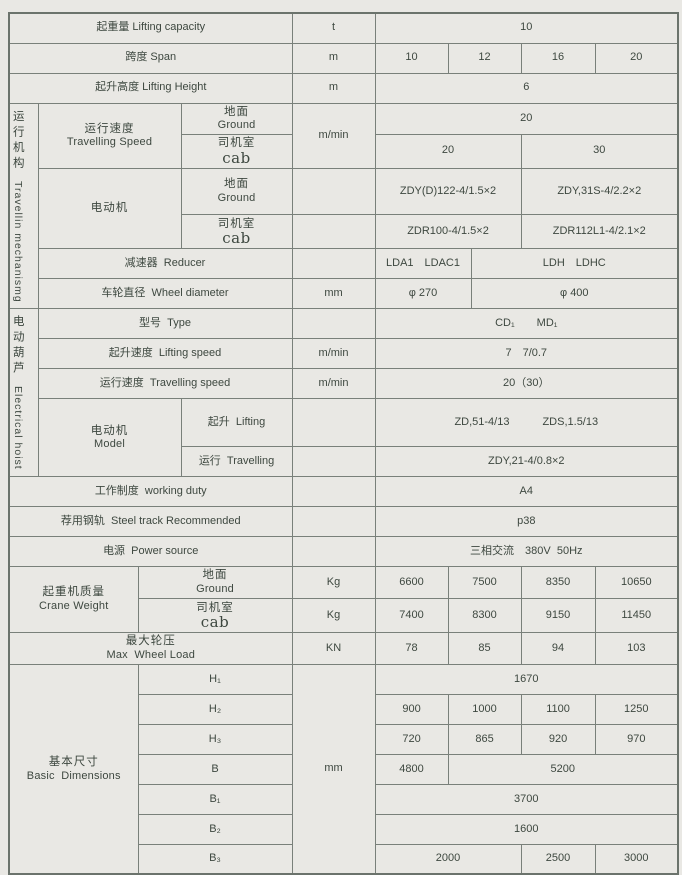 The image size is (682, 875). I want to click on basic-dimensions-label: 基本尺寸 Basic Dimensions, so click(73, 769).